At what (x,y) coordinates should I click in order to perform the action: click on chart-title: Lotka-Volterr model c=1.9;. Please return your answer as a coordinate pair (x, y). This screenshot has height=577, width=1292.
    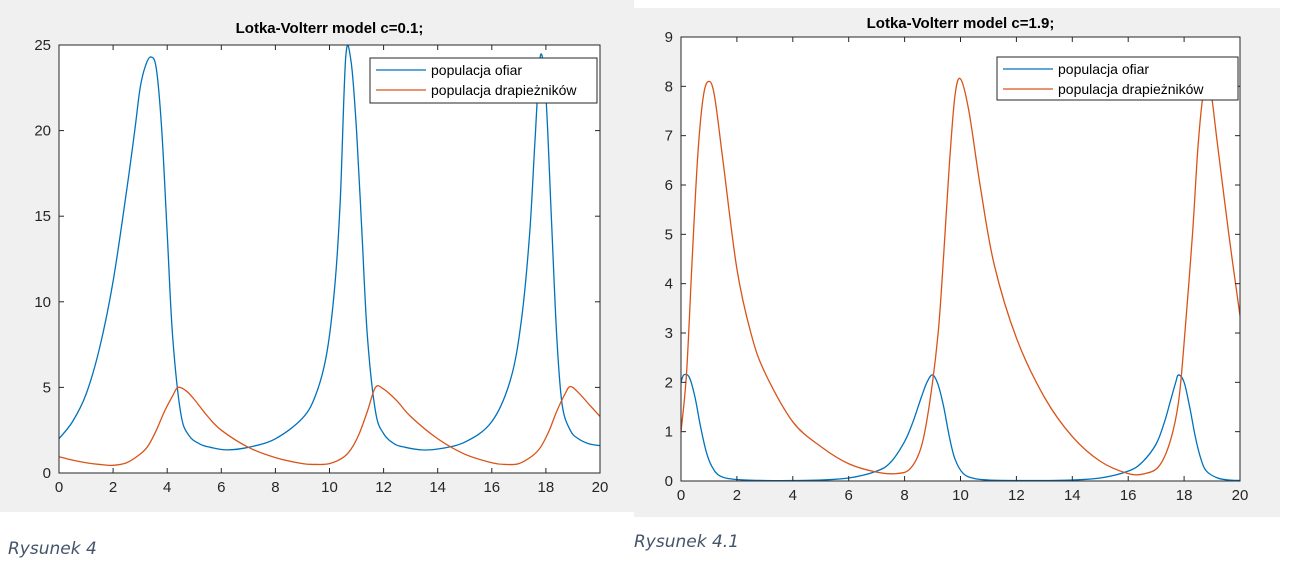
    Looking at the image, I should click on (961, 23).